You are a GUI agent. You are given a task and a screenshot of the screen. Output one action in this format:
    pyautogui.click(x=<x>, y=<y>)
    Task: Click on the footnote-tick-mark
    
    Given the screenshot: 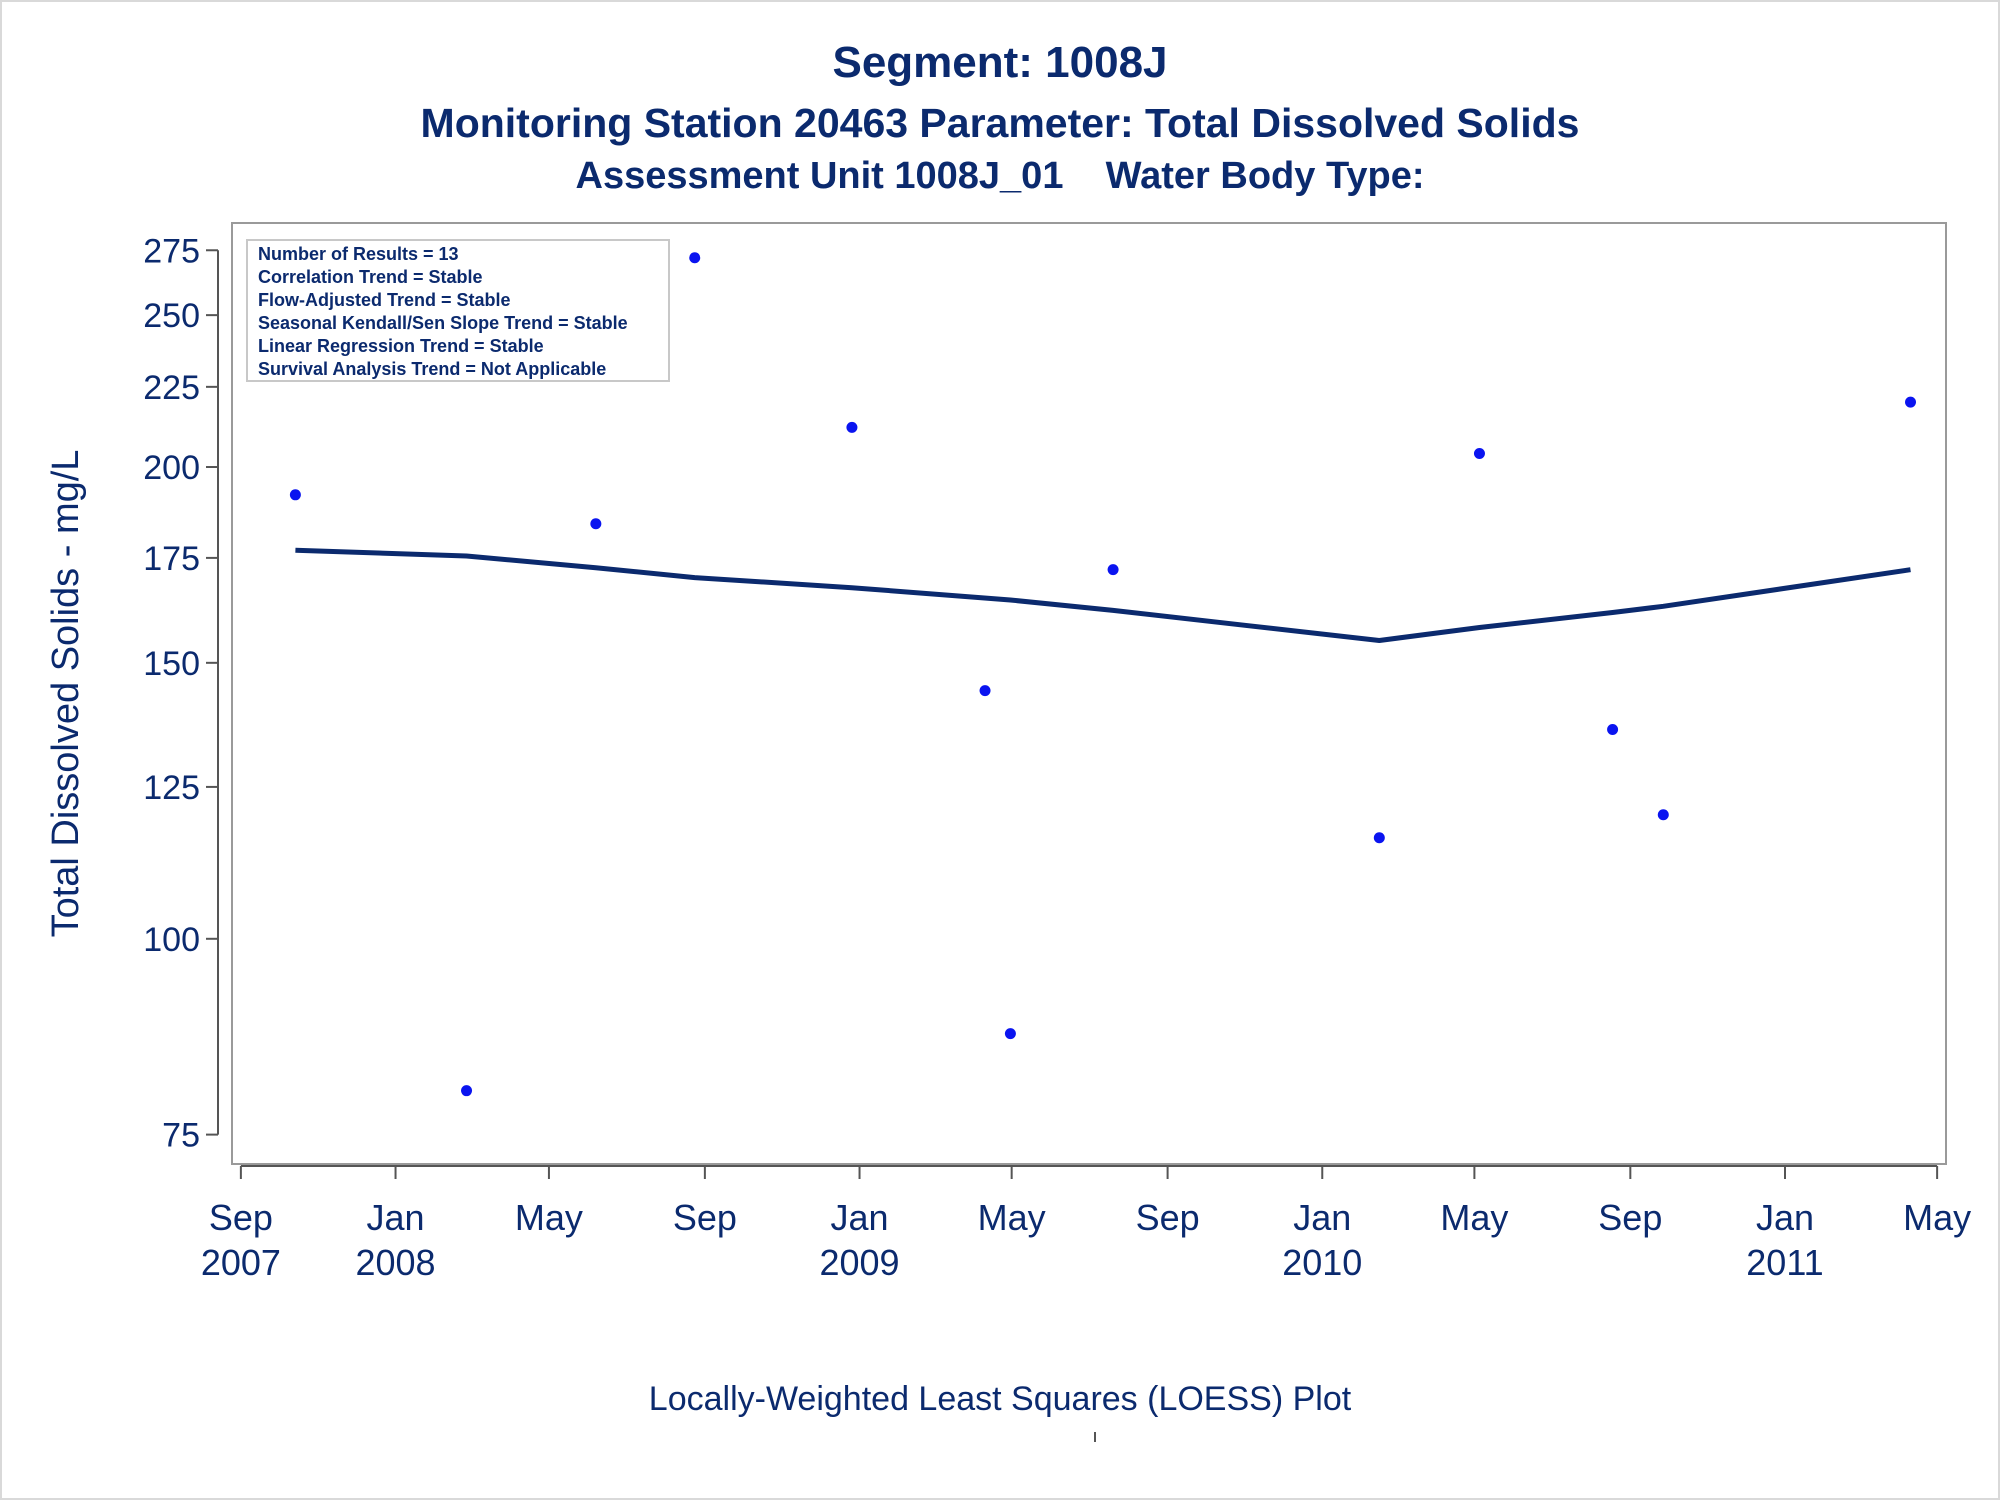 What is the action you would take?
    pyautogui.click(x=1095, y=1437)
    